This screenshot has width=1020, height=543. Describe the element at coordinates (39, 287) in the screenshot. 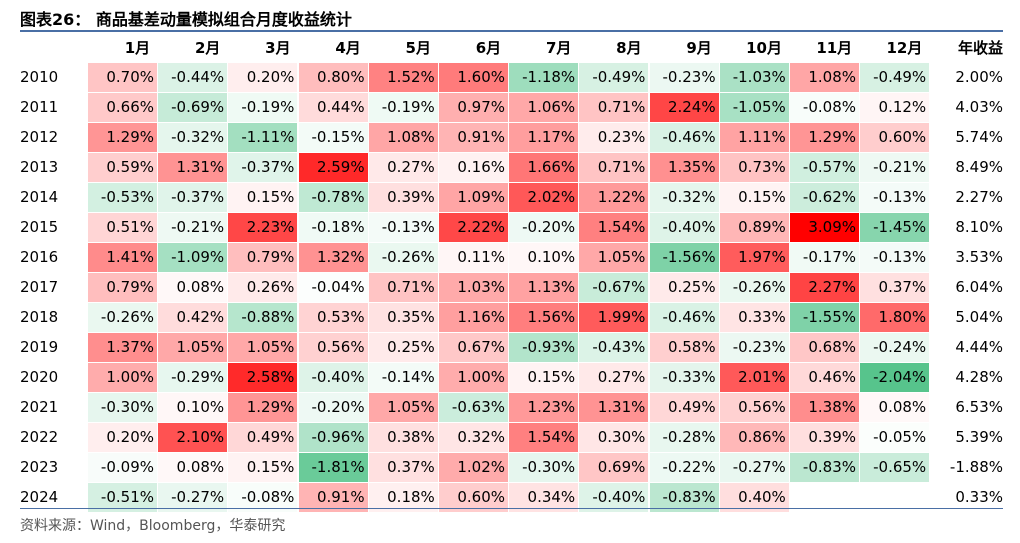

I see `year-label: 2017` at that location.